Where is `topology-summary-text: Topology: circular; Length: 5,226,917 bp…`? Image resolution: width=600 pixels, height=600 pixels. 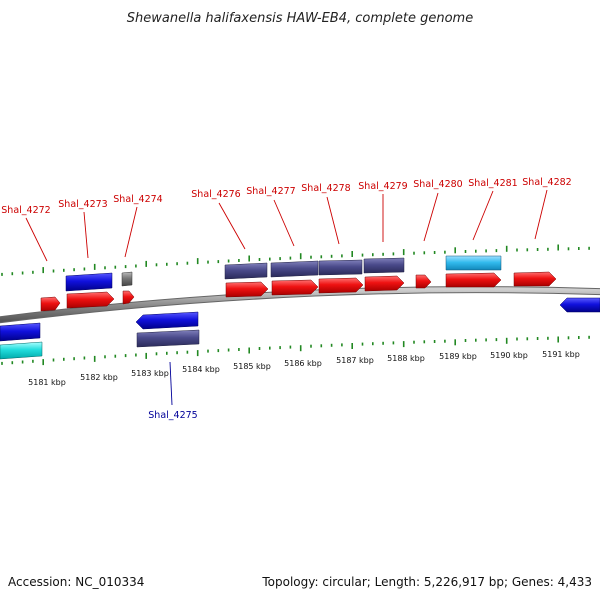
topology-summary-text: Topology: circular; Length: 5,226,917 bp… is located at coordinates (426, 582).